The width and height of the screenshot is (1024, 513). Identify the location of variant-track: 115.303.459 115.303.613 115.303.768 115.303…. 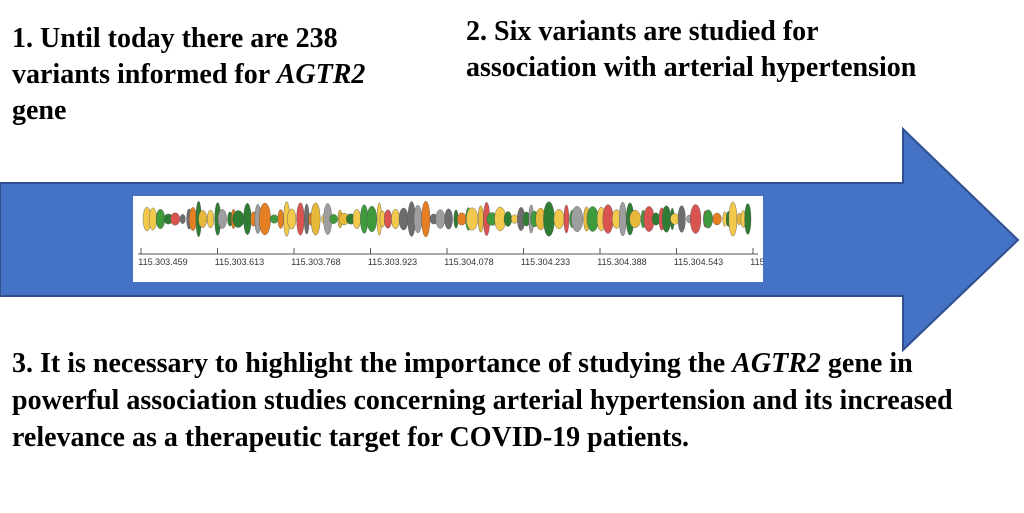
(450, 233).